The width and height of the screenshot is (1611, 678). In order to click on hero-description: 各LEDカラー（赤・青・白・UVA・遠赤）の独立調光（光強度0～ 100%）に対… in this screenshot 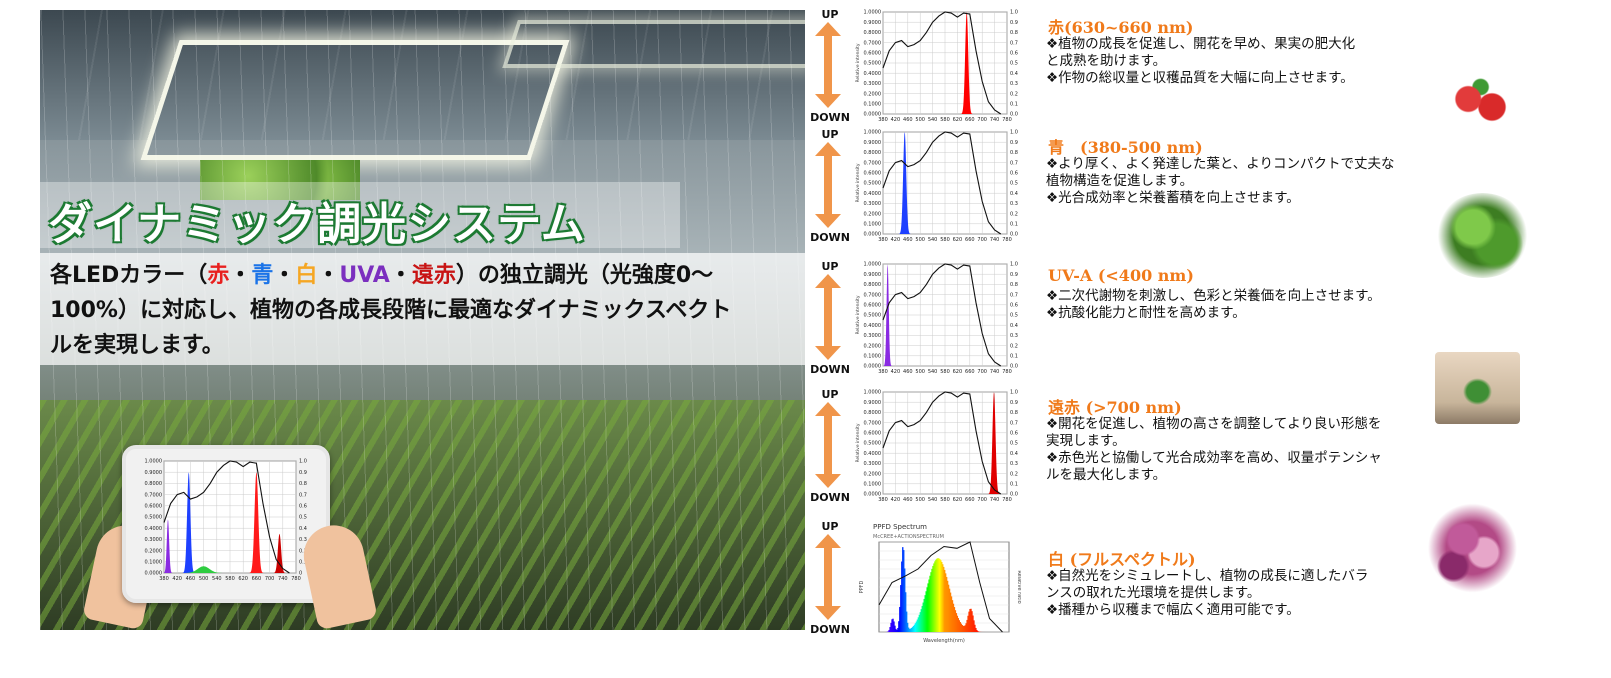, I will do `click(422, 310)`.